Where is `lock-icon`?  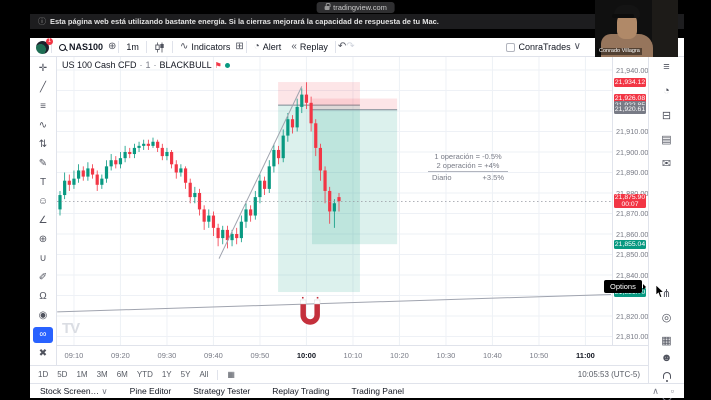
lock-icon is located at coordinates (327, 6).